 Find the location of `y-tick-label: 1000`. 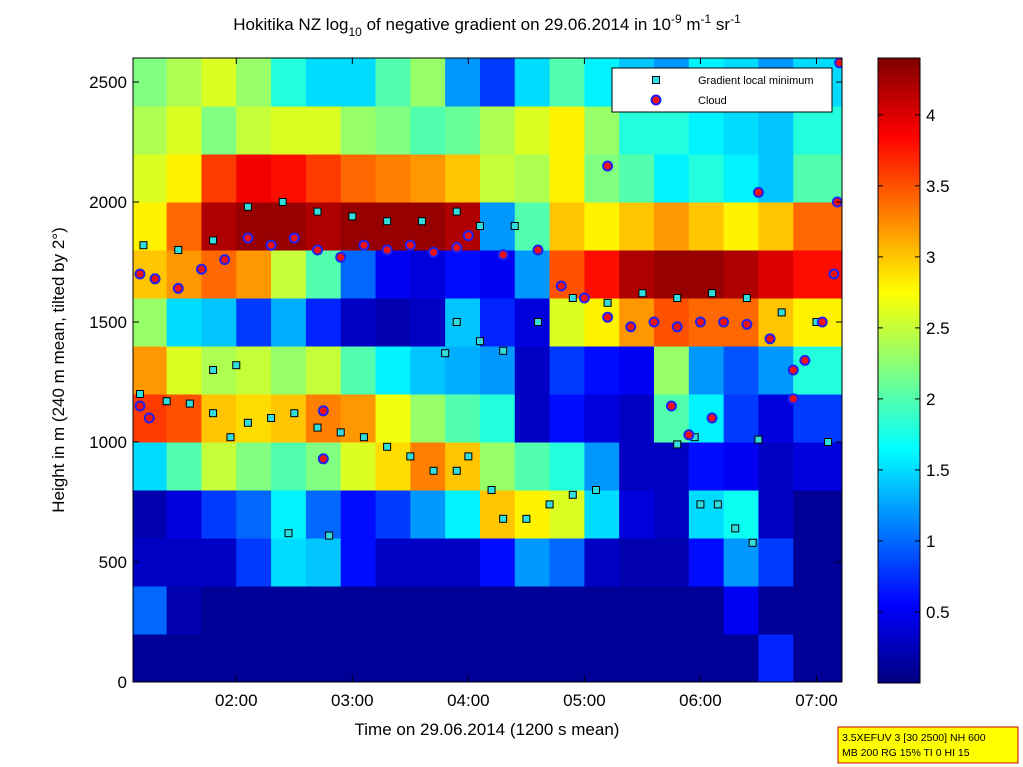

y-tick-label: 1000 is located at coordinates (108, 442).